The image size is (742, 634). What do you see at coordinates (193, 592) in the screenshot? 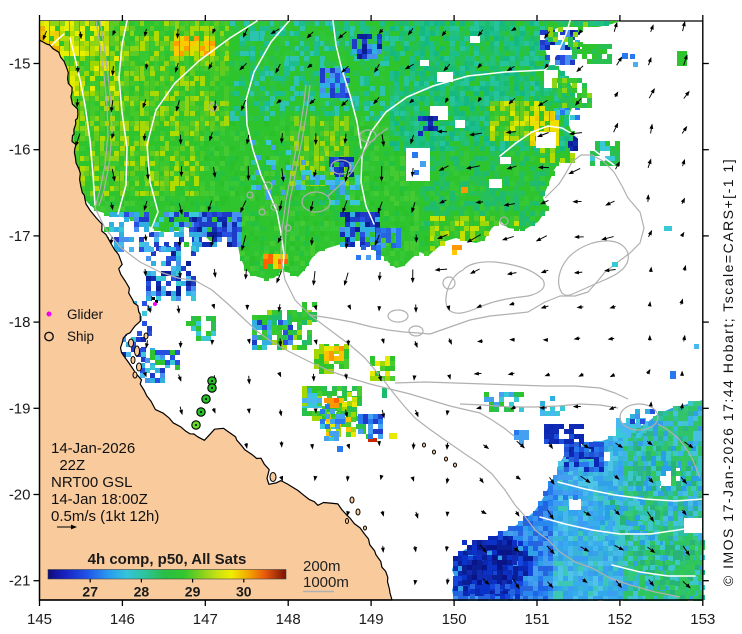
I see `svg-text: 29` at bounding box center [193, 592].